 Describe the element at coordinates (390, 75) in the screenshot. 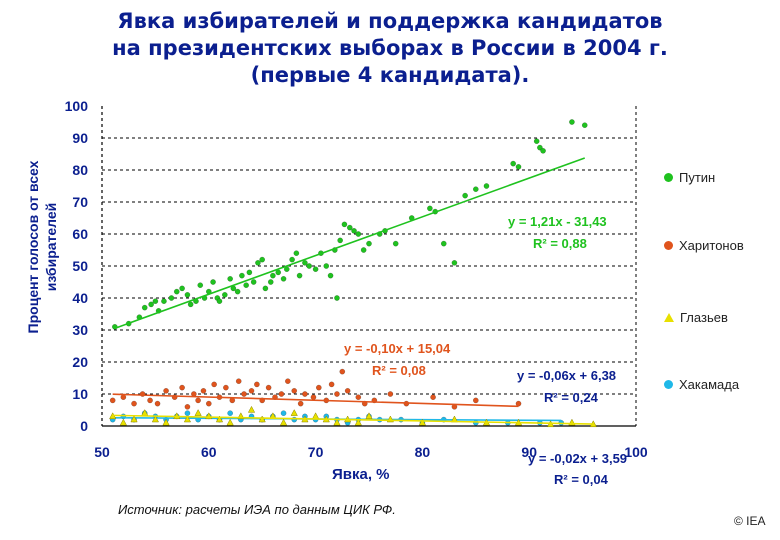

I see `title-line-3: (первые 4 кандидата).` at that location.